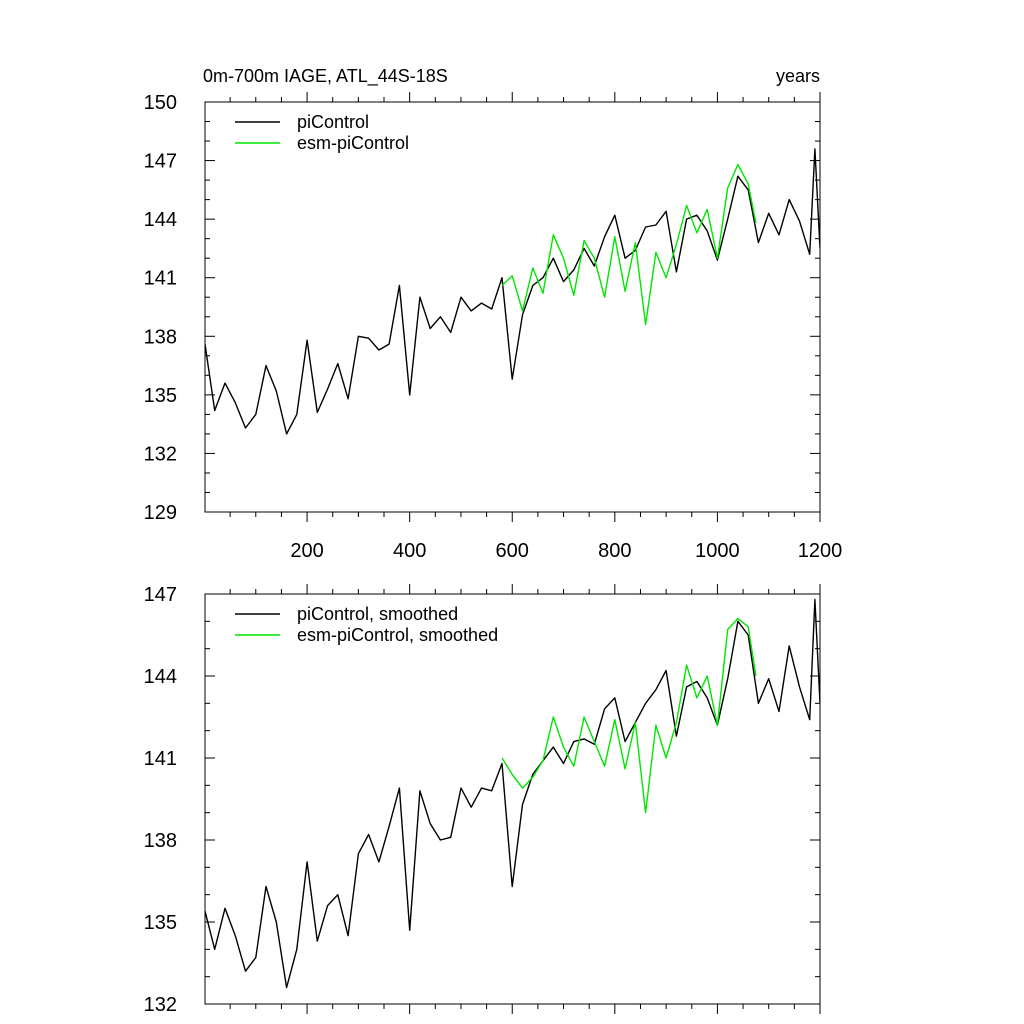  Describe the element at coordinates (614, 551) in the screenshot. I see `x-tick-label: 800` at that location.